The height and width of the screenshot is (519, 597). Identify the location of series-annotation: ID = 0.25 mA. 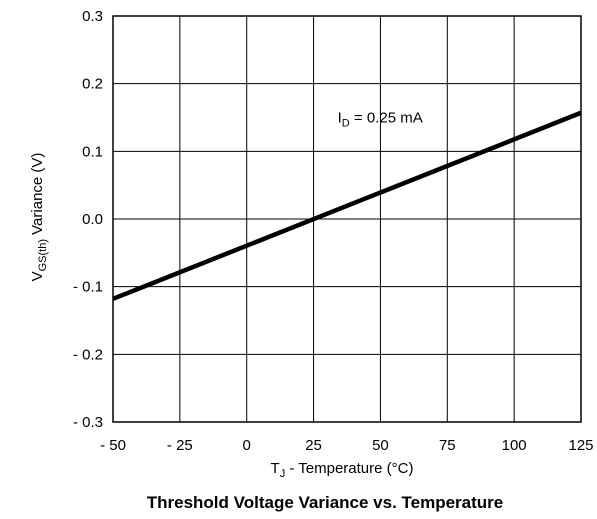
(380, 119).